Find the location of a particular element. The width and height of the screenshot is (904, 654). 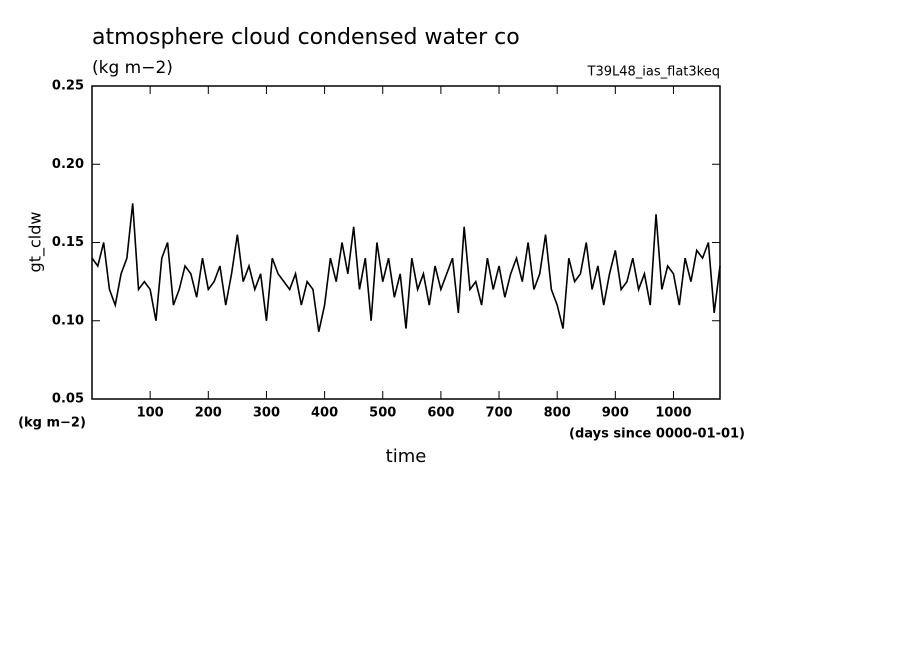

y-tick-label: 0.05 is located at coordinates (68, 399).